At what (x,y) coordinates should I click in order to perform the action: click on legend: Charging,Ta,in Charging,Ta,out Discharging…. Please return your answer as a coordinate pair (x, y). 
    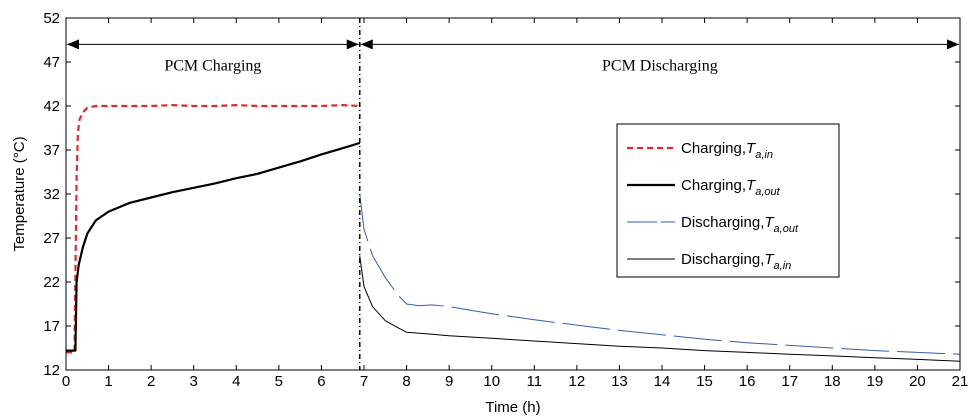
    Looking at the image, I should click on (728, 200).